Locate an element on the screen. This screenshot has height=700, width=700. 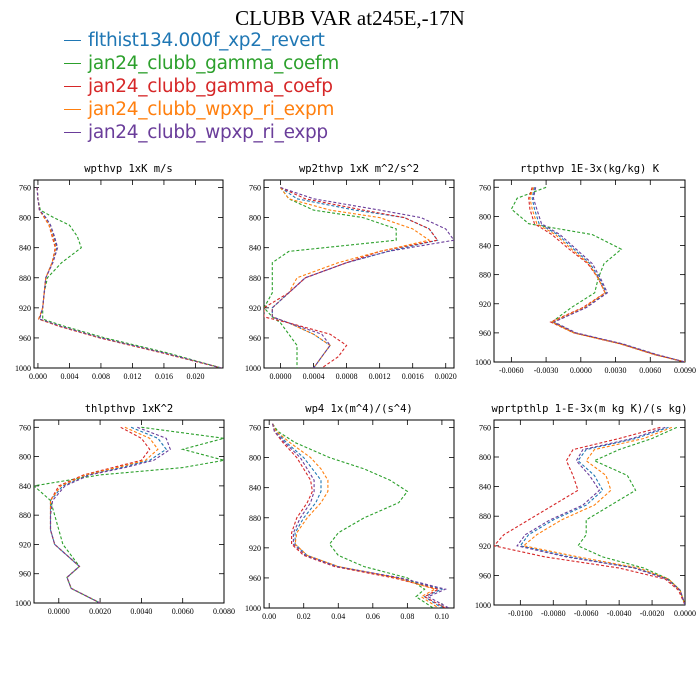
x-tick-label: -0.0030 is located at coordinates (546, 370).